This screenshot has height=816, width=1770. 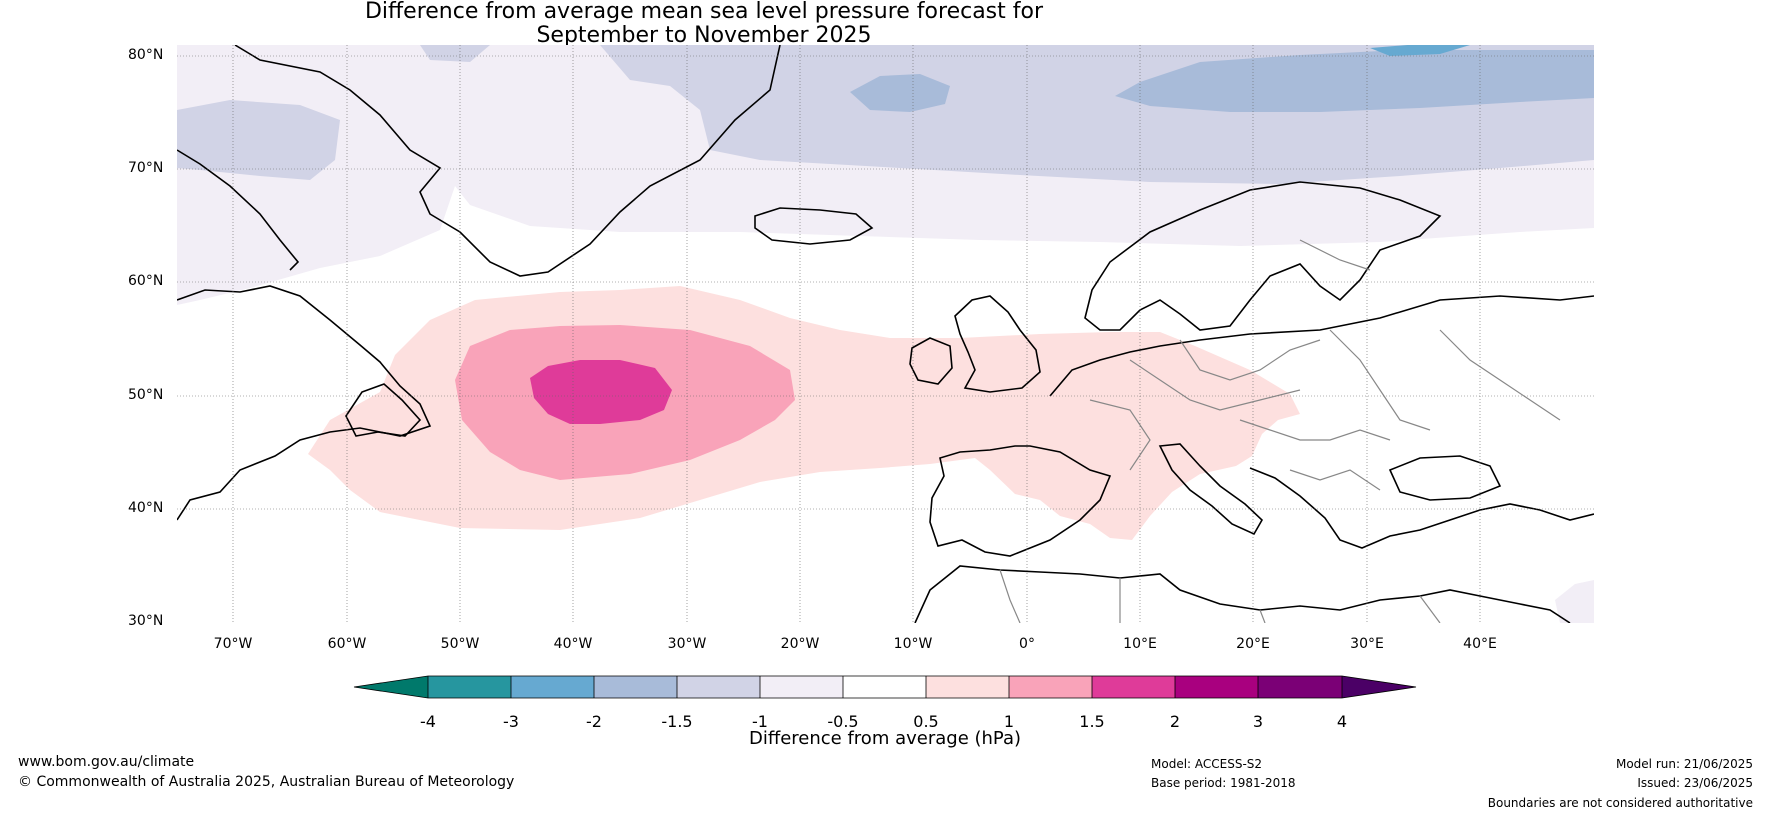 What do you see at coordinates (1420, 50) in the screenshot?
I see `anomaly-region-negative-strongest` at bounding box center [1420, 50].